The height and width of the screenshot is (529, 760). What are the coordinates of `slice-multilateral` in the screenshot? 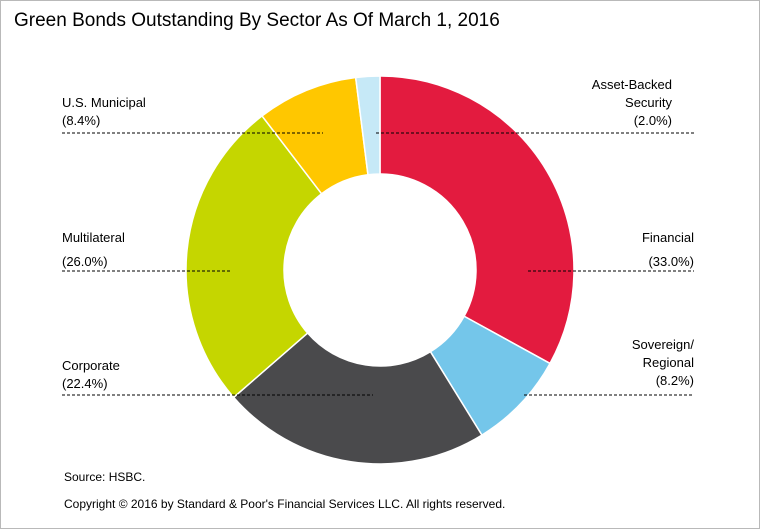 It's located at (254, 256).